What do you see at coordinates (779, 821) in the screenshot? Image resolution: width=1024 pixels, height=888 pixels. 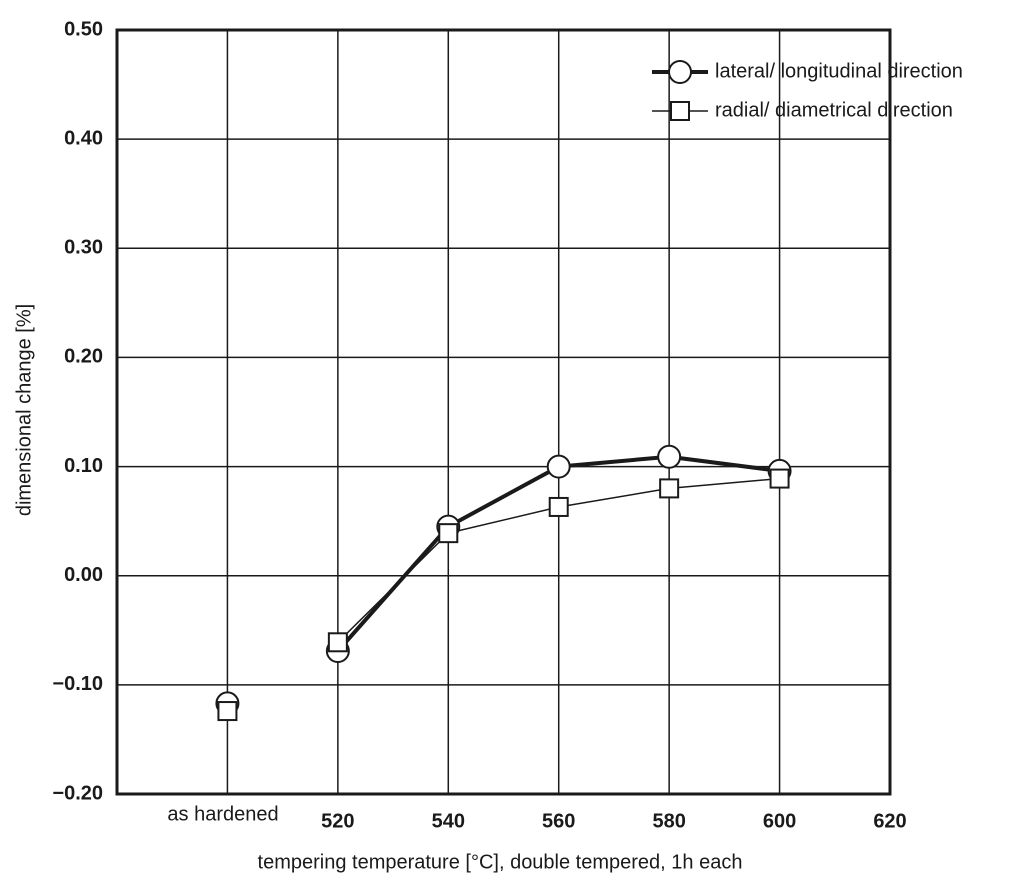 I see `x-tick-label: 600` at bounding box center [779, 821].